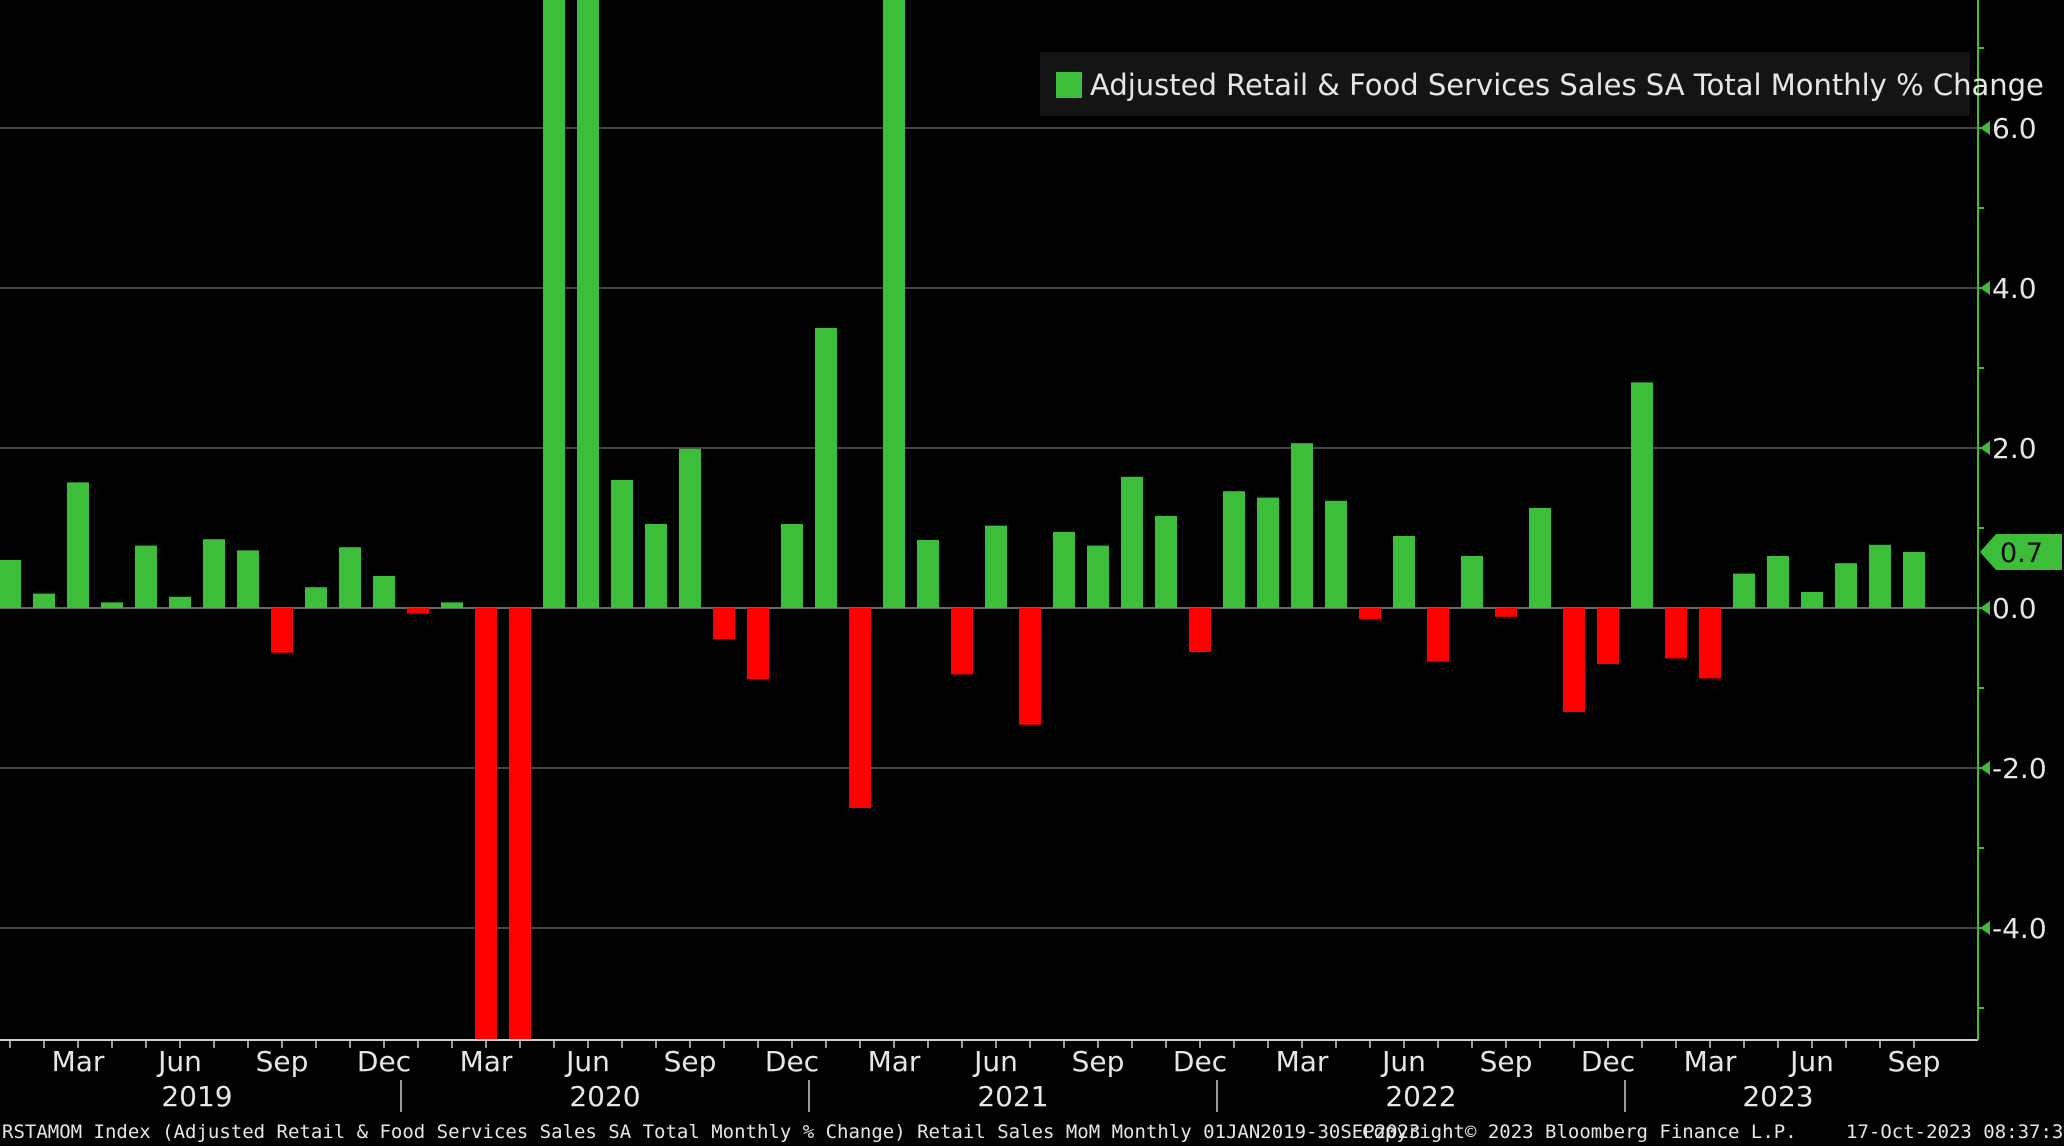 The image size is (2064, 1146). I want to click on bar-jun-2020, so click(588, 304).